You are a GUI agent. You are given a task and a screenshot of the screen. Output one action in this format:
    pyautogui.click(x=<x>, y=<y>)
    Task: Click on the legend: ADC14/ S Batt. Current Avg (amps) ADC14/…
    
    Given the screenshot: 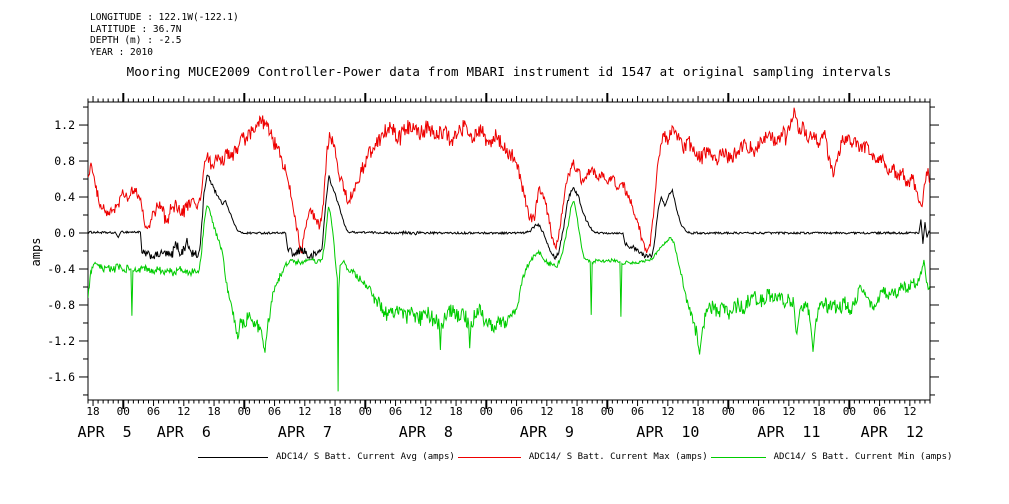 What is the action you would take?
    pyautogui.click(x=576, y=457)
    